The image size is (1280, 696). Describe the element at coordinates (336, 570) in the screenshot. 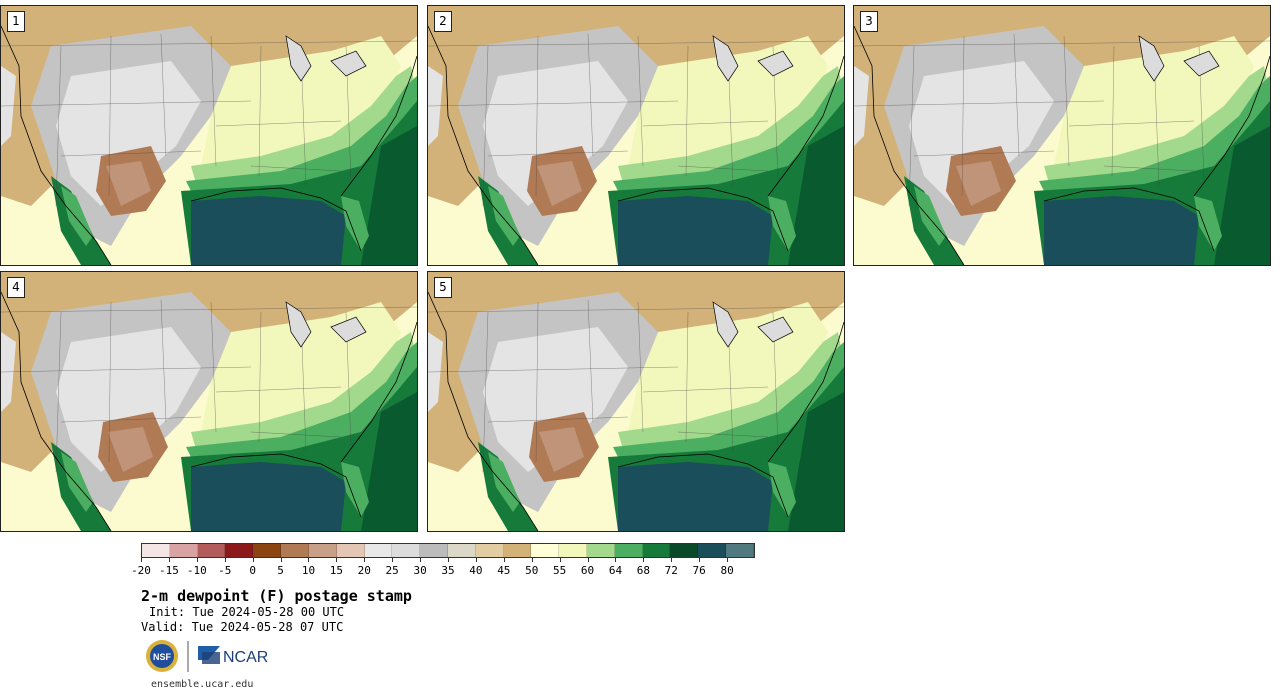

I see `colorbar-tick-label: 15` at that location.